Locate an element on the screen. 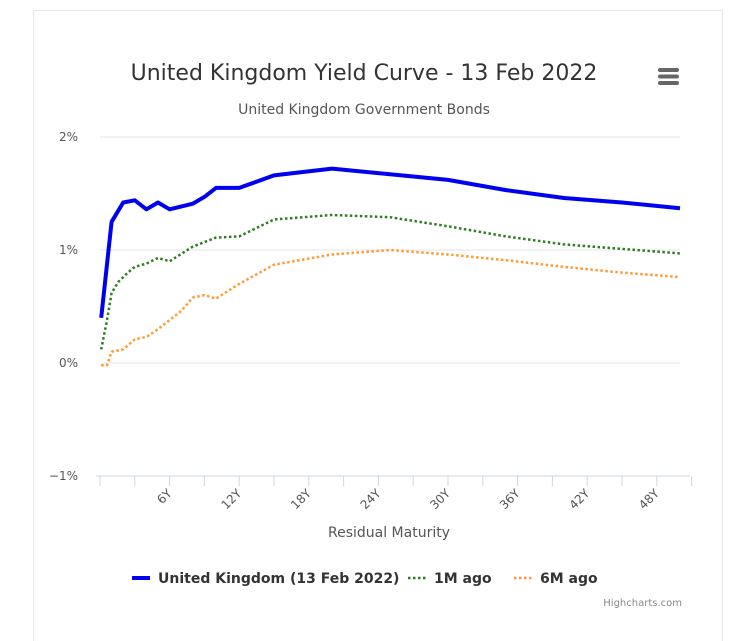  chart-title: United Kingdom Yield Curve - 13 Feb 2022 is located at coordinates (364, 73).